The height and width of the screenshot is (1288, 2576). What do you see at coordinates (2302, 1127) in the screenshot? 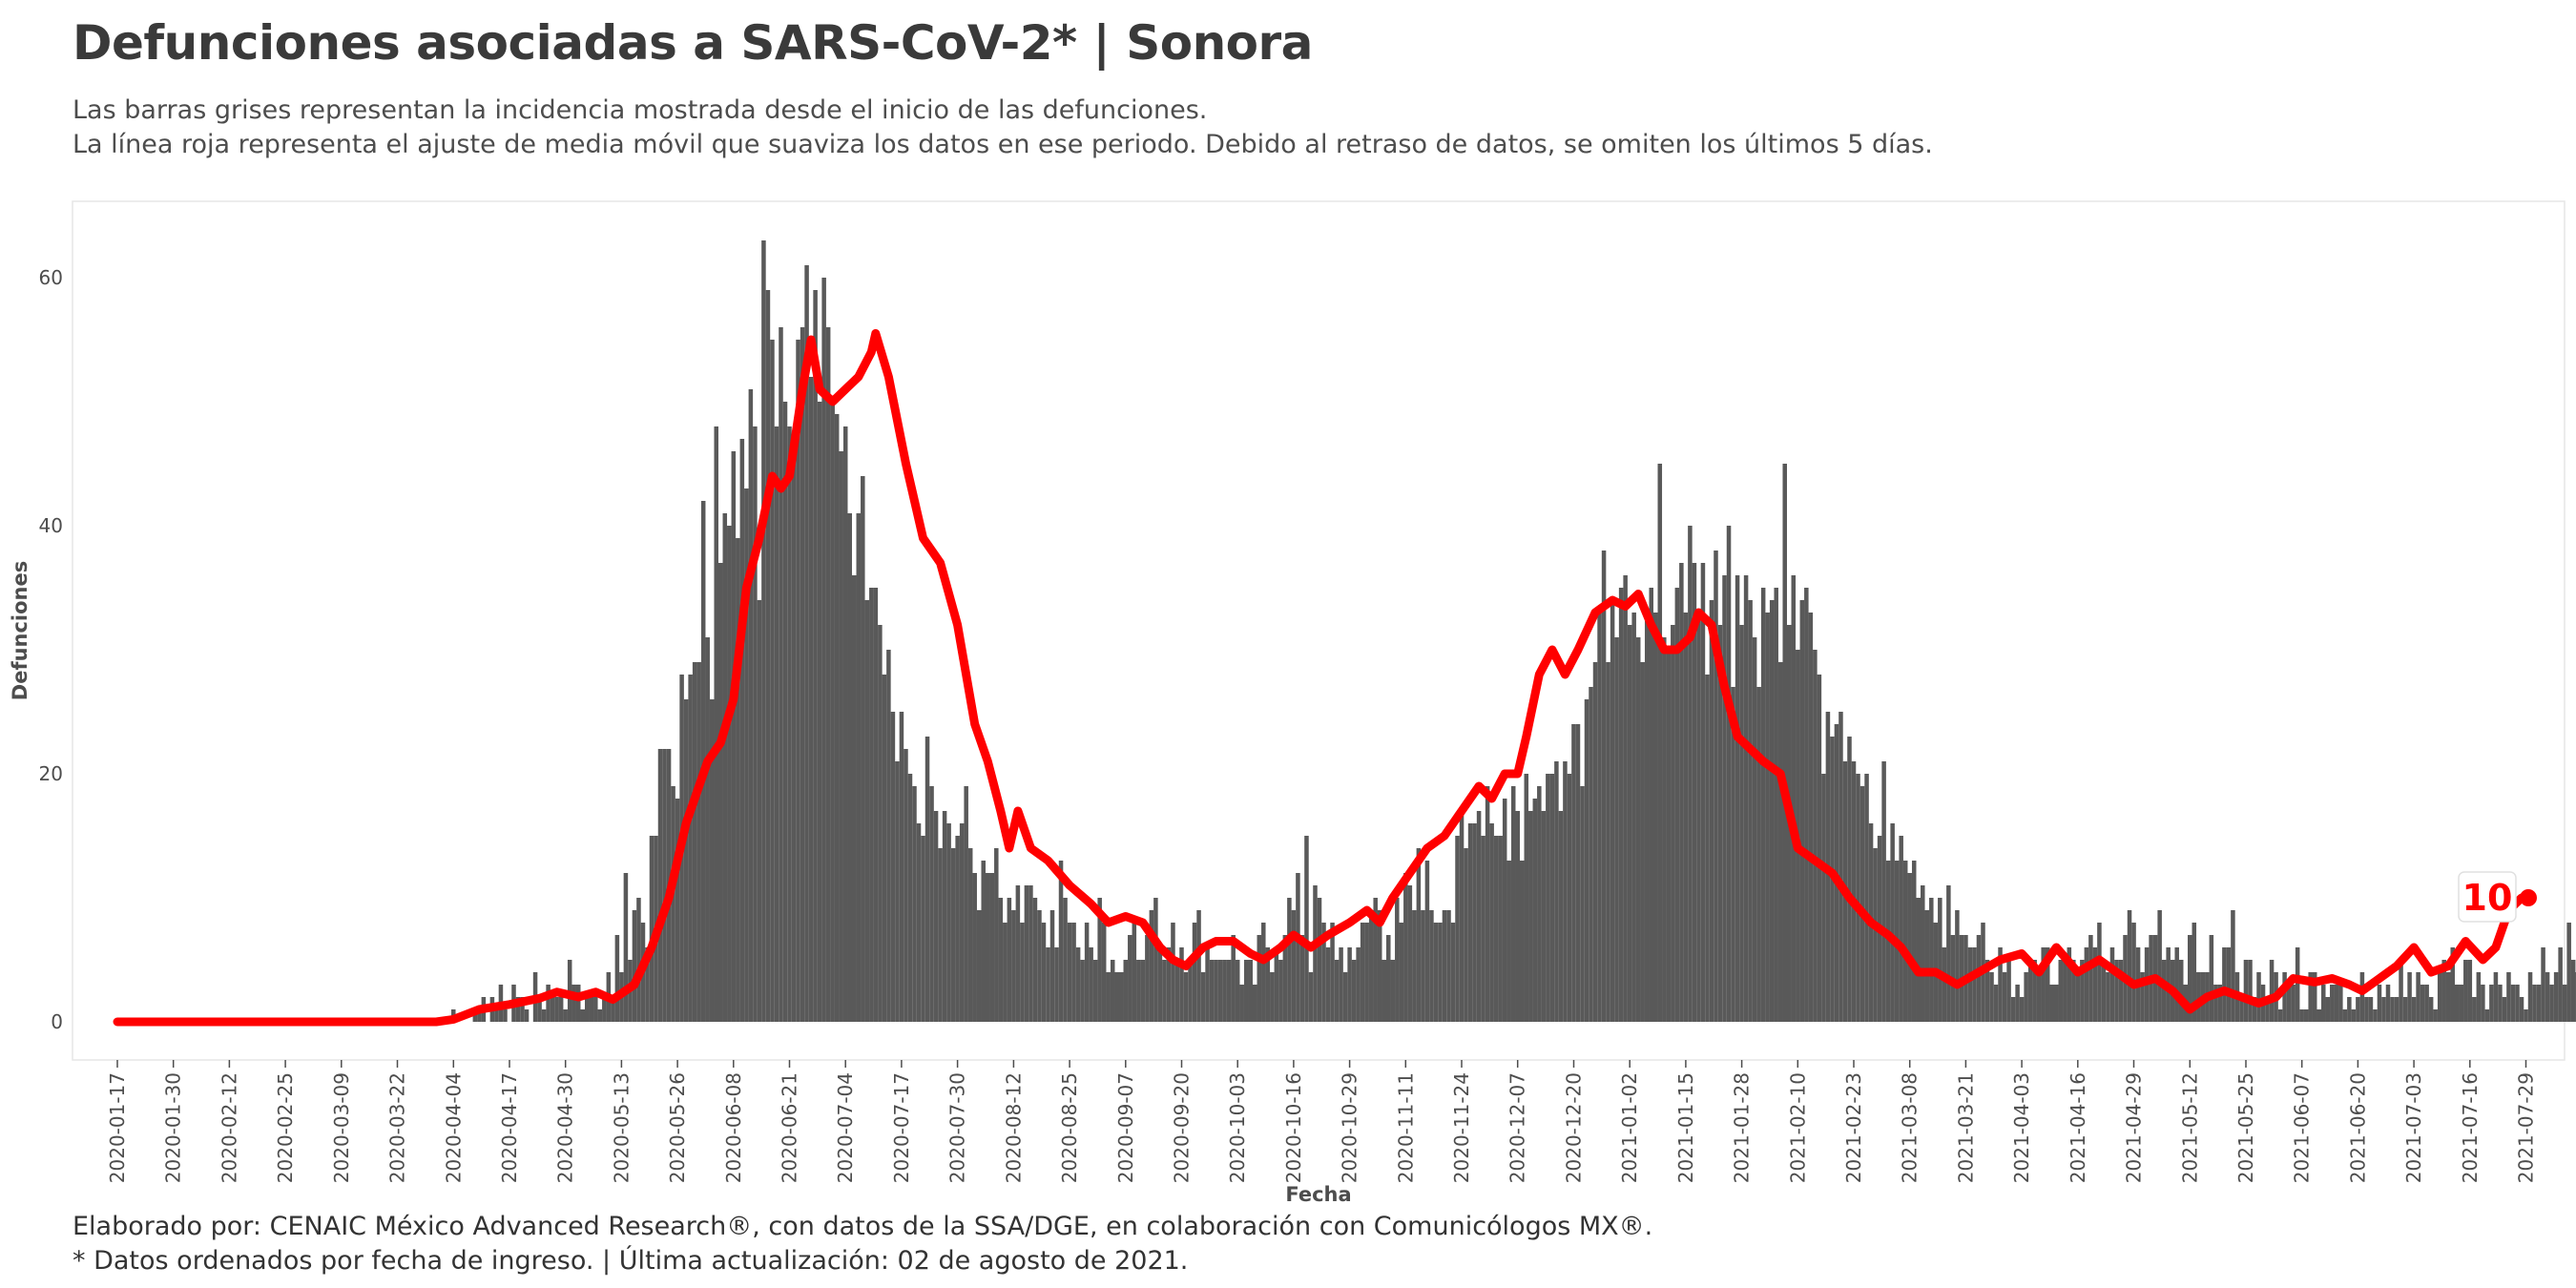
I see `x-tick-label: 2021-06-07` at bounding box center [2302, 1127].